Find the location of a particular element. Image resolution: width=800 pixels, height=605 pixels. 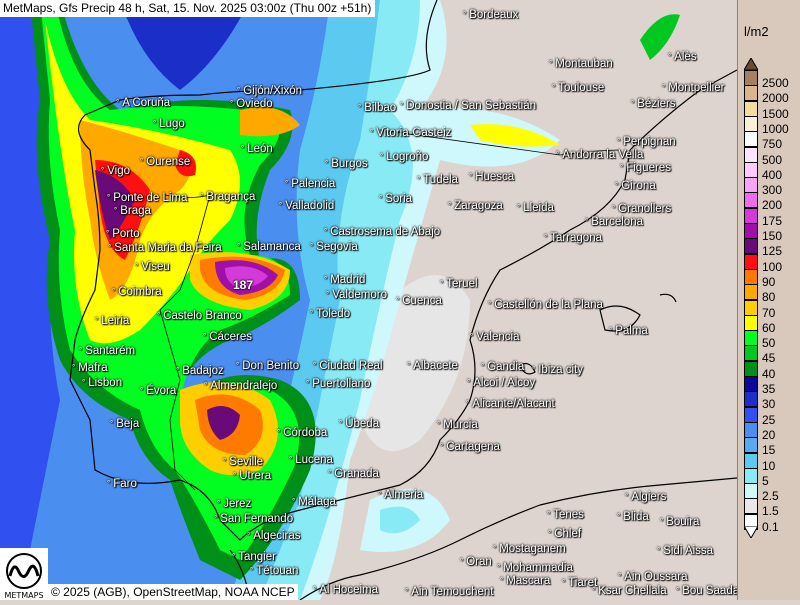

legend-label: 400 is located at coordinates (772, 174).